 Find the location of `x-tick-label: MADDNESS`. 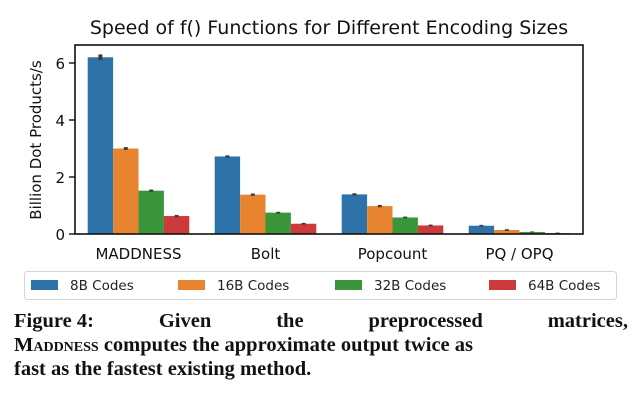

x-tick-label: MADDNESS is located at coordinates (138, 254).